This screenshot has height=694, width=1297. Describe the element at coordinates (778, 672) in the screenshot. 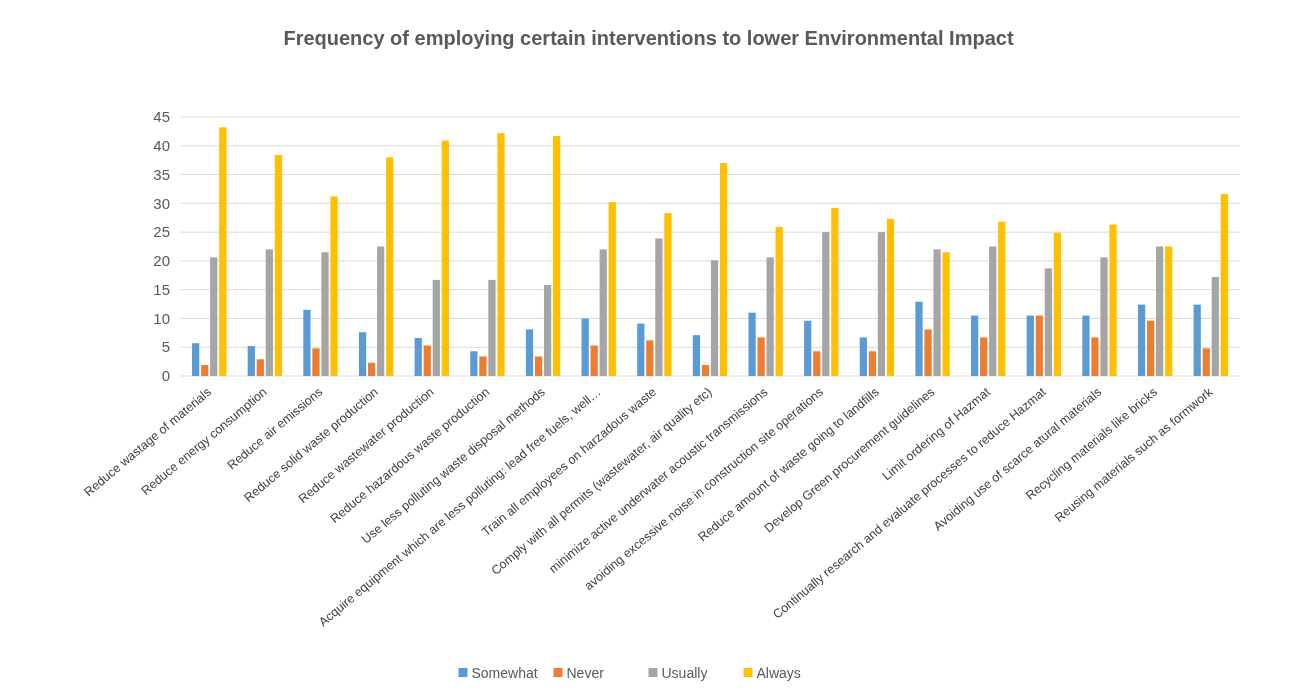

I see `legend-label: Always` at that location.